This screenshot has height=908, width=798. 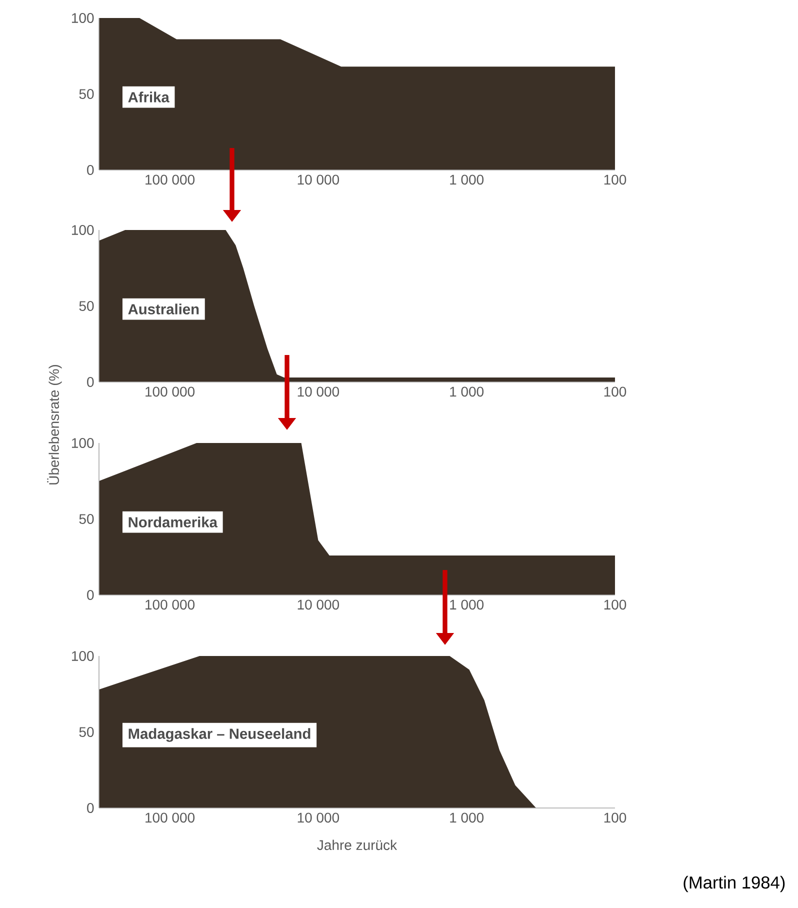 What do you see at coordinates (219, 735) in the screenshot?
I see `series-label: Madagaskar – Neuseeland` at bounding box center [219, 735].